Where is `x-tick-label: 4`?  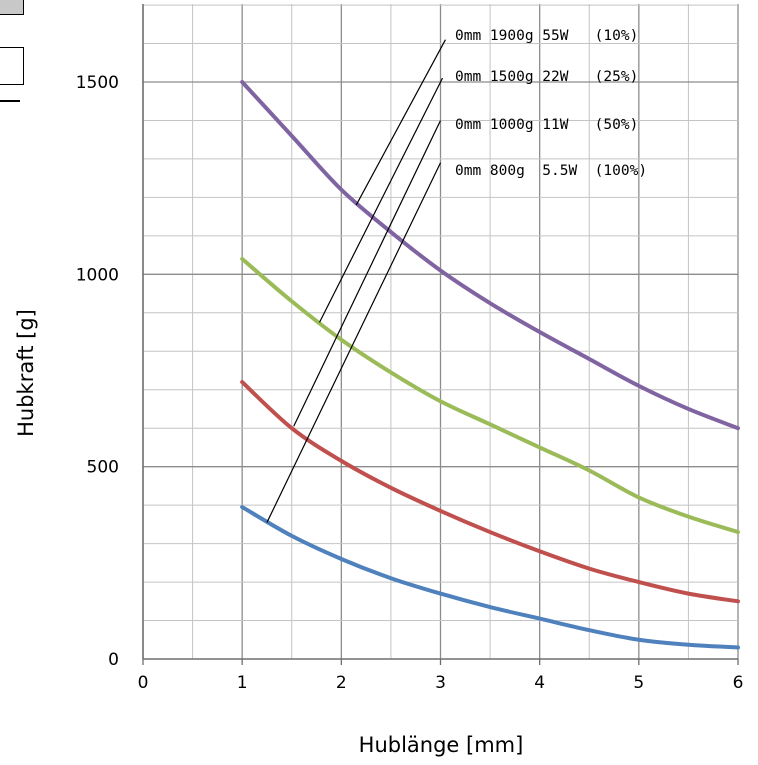 x-tick-label: 4 is located at coordinates (539, 683).